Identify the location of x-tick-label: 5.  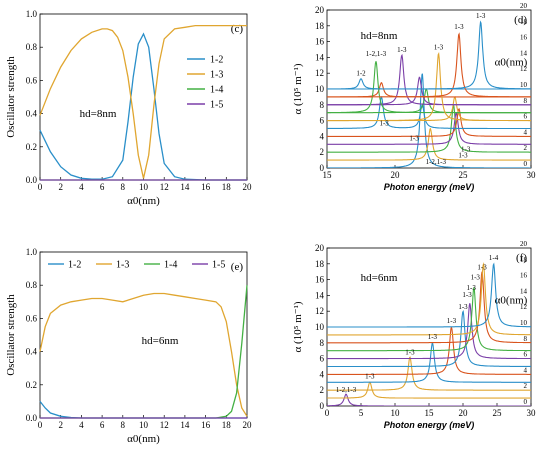
(361, 413).